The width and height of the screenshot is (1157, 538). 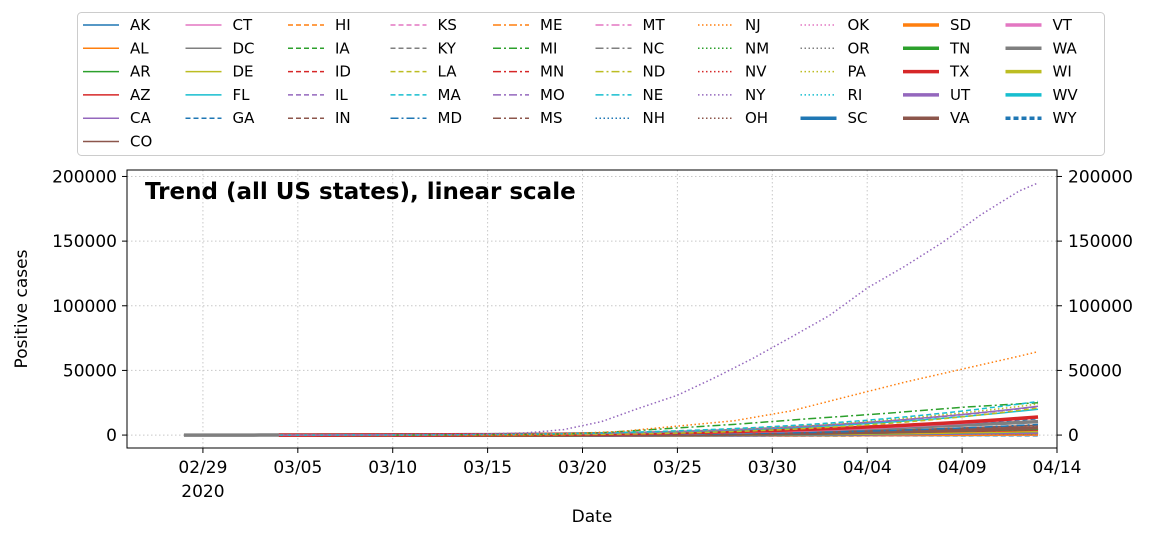 I want to click on y-tick-label: 50000, so click(x=90, y=371).